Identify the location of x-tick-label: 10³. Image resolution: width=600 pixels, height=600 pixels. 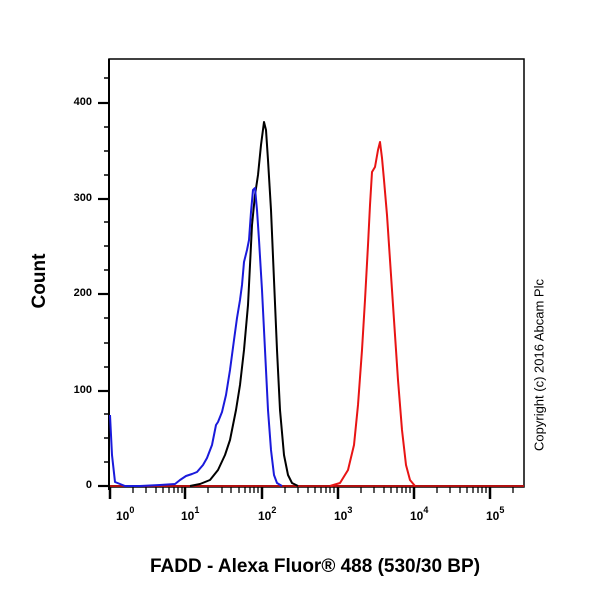
(343, 514).